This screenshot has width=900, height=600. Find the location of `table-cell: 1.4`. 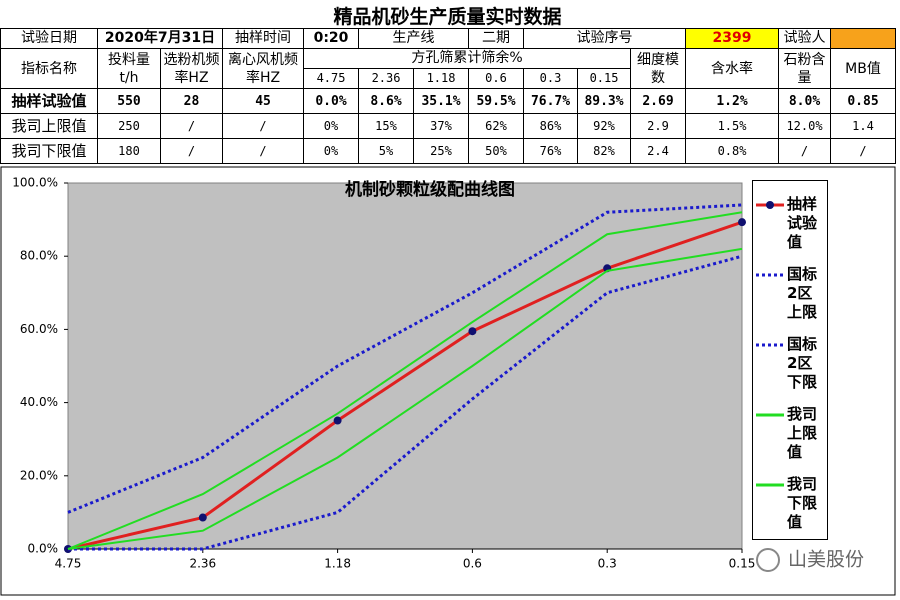

table-cell: 1.4 is located at coordinates (863, 126).